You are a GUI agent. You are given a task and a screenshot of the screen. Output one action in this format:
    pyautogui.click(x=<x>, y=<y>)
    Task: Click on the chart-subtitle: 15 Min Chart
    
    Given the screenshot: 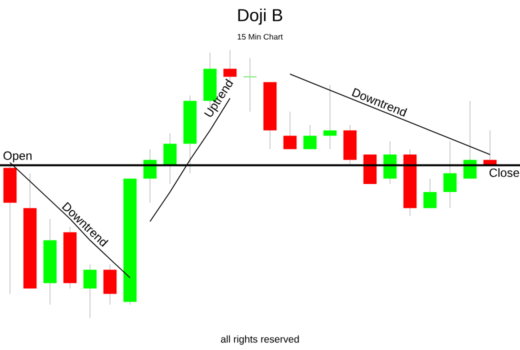 What is the action you would take?
    pyautogui.click(x=260, y=37)
    